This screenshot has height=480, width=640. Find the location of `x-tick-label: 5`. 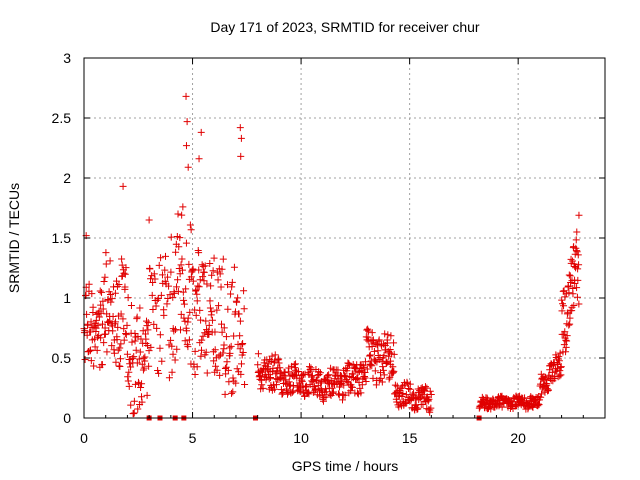

x-tick-label: 5 is located at coordinates (193, 438).